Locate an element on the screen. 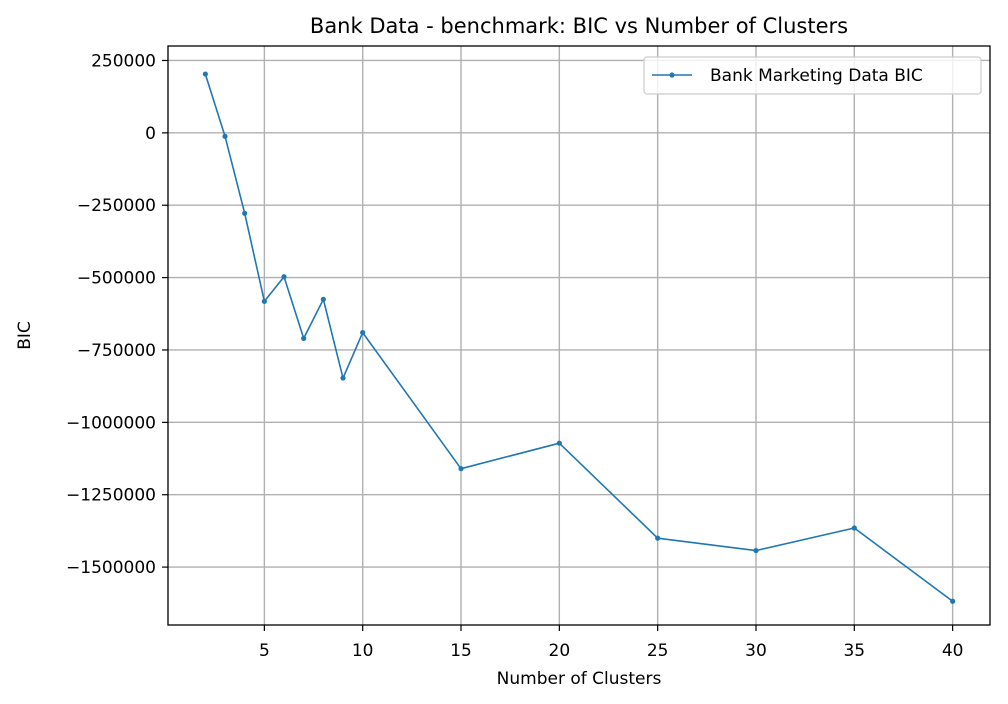  x-tick-label: 10 is located at coordinates (363, 651).